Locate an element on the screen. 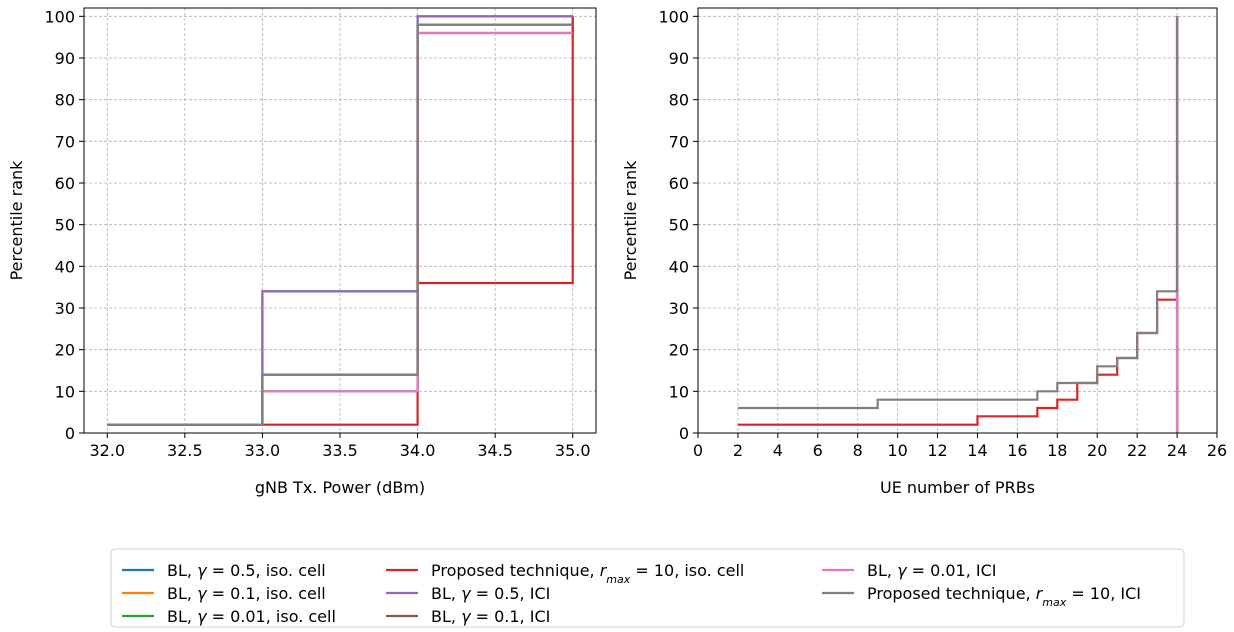 This screenshot has width=1234, height=632. legend-box is located at coordinates (647, 588).